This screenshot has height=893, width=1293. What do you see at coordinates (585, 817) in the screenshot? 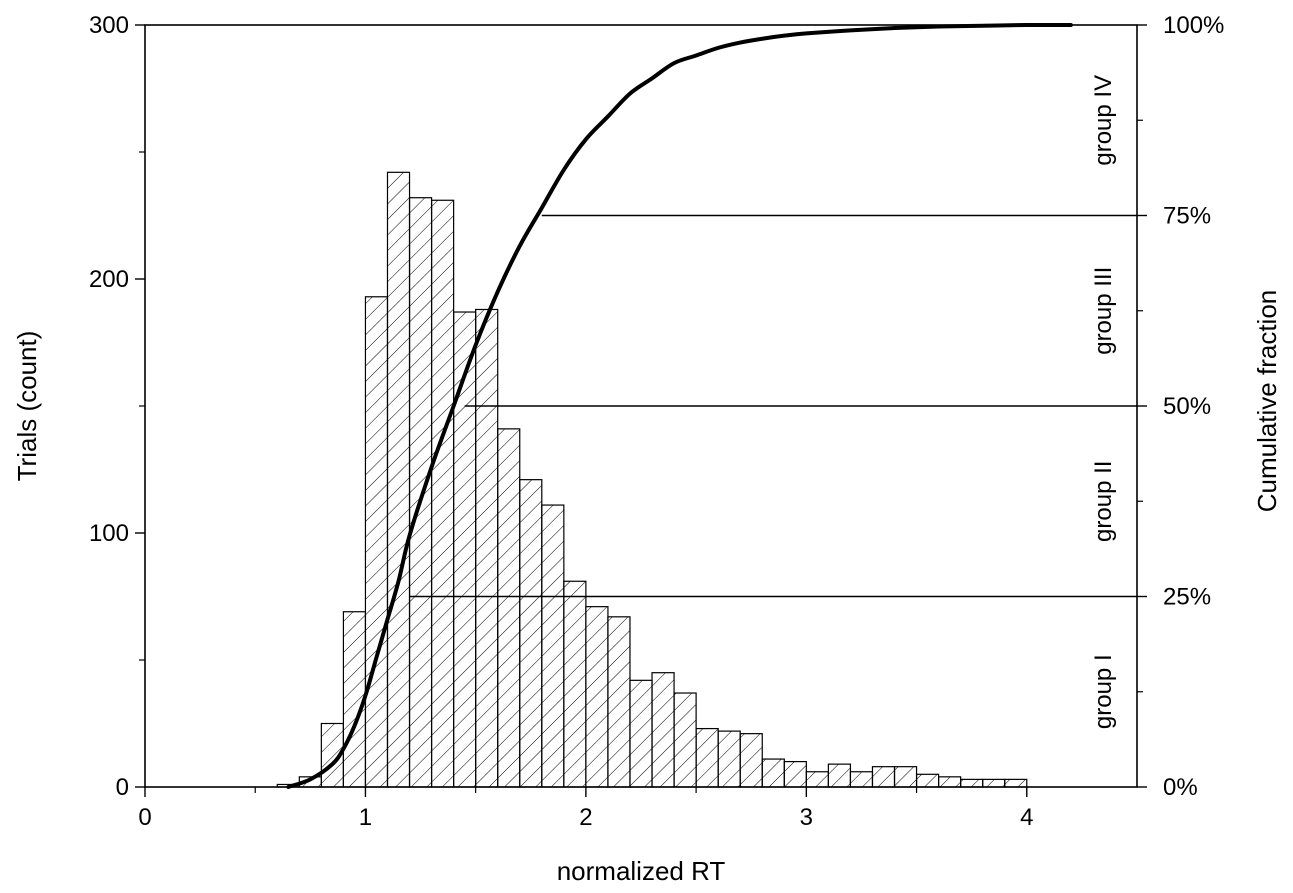
I see `x-tick-label: 2` at bounding box center [585, 817].